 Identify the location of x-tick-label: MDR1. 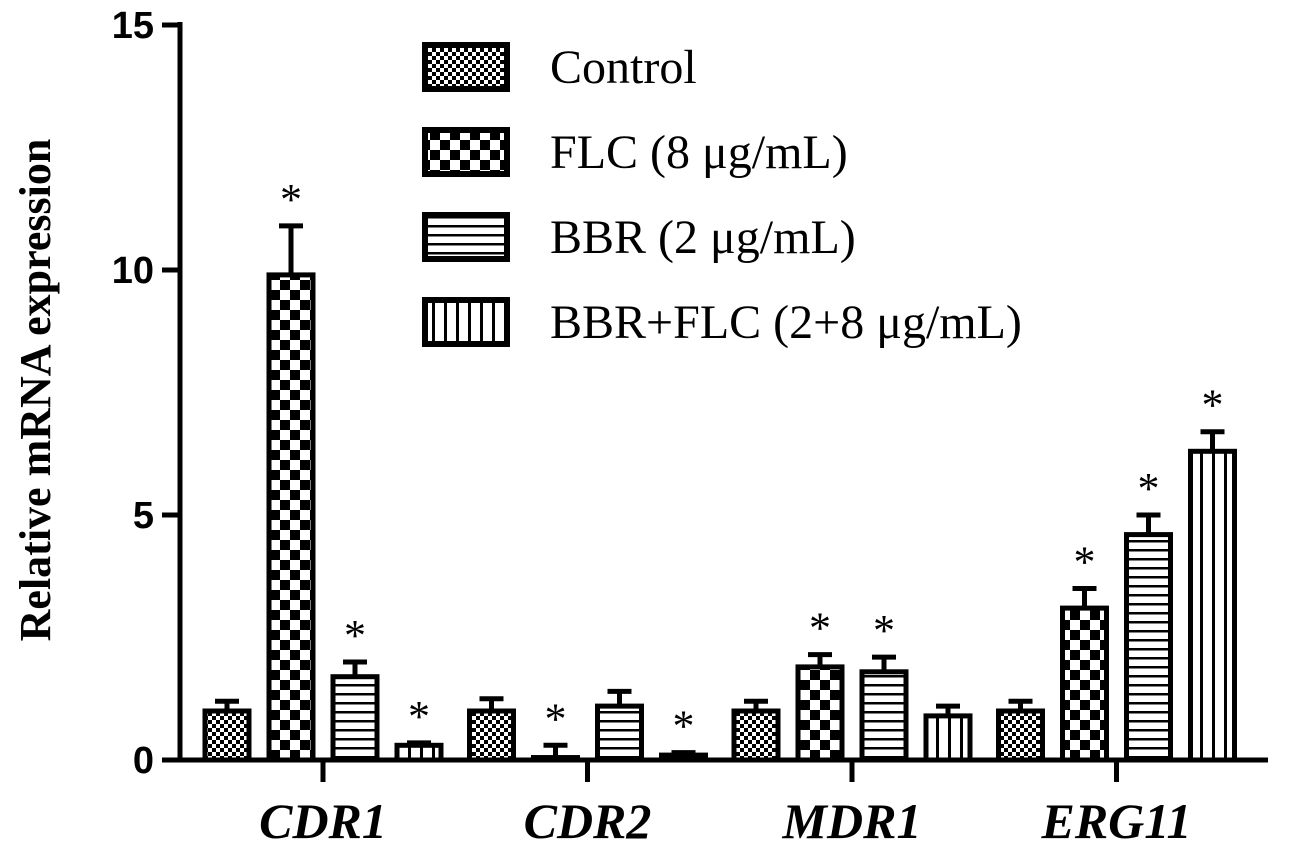
(852, 821).